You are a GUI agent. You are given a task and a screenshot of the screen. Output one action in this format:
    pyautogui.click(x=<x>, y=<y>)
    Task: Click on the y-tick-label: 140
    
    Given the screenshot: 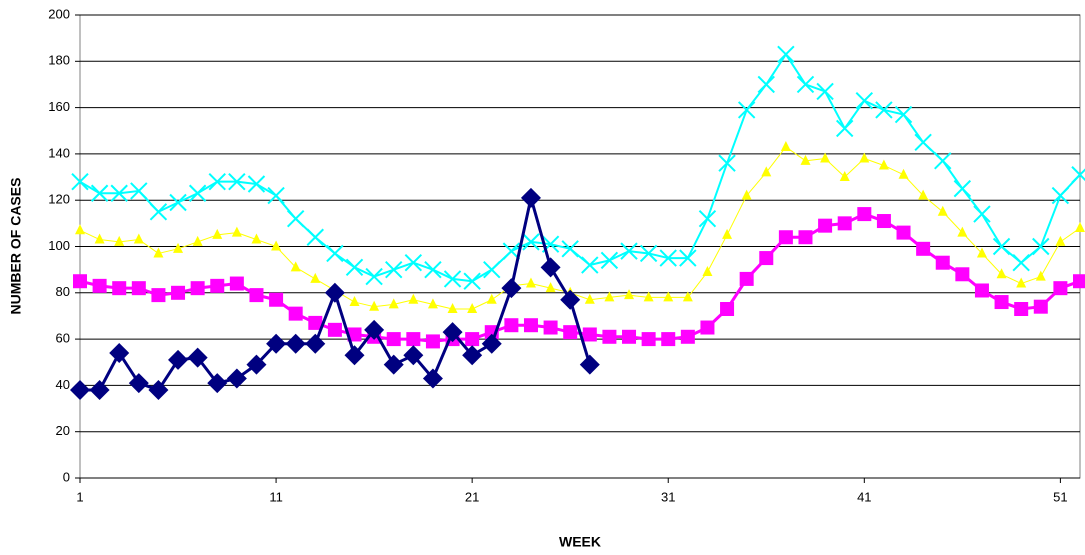 What is the action you would take?
    pyautogui.click(x=59, y=152)
    